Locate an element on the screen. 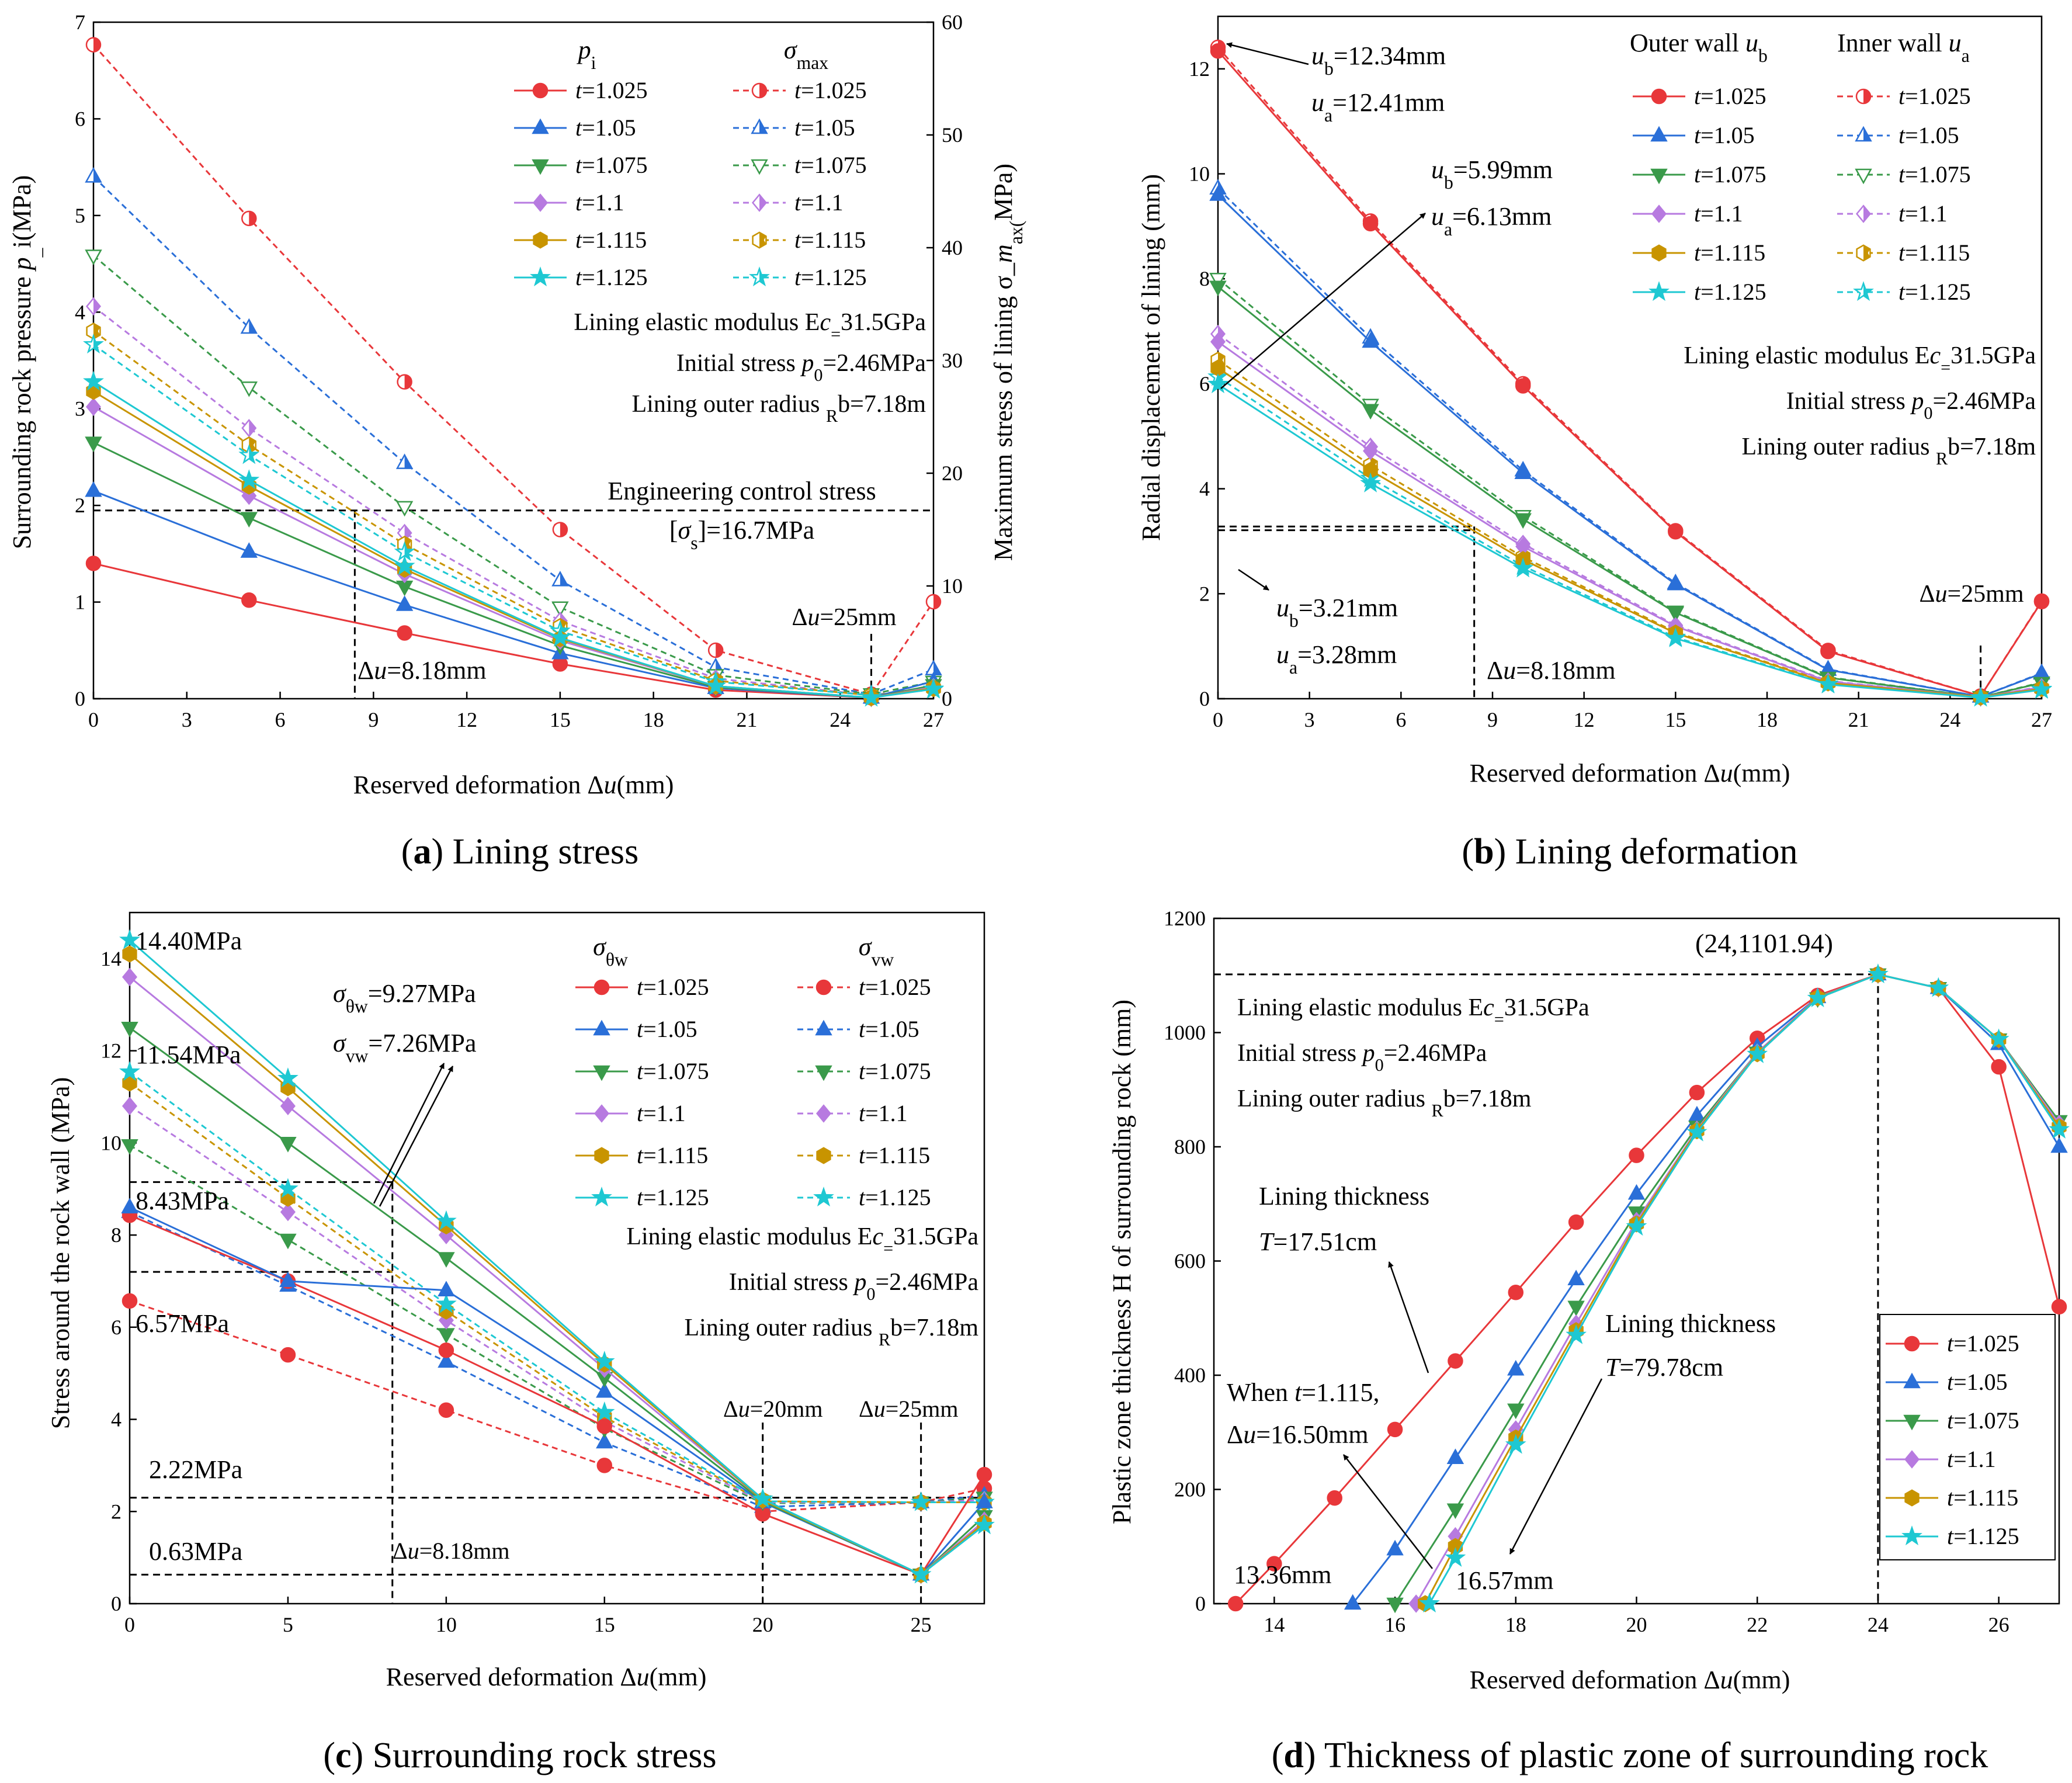 This screenshot has height=1783, width=2072. panel-a-y2tick-label-part: 20 is located at coordinates (952, 473).